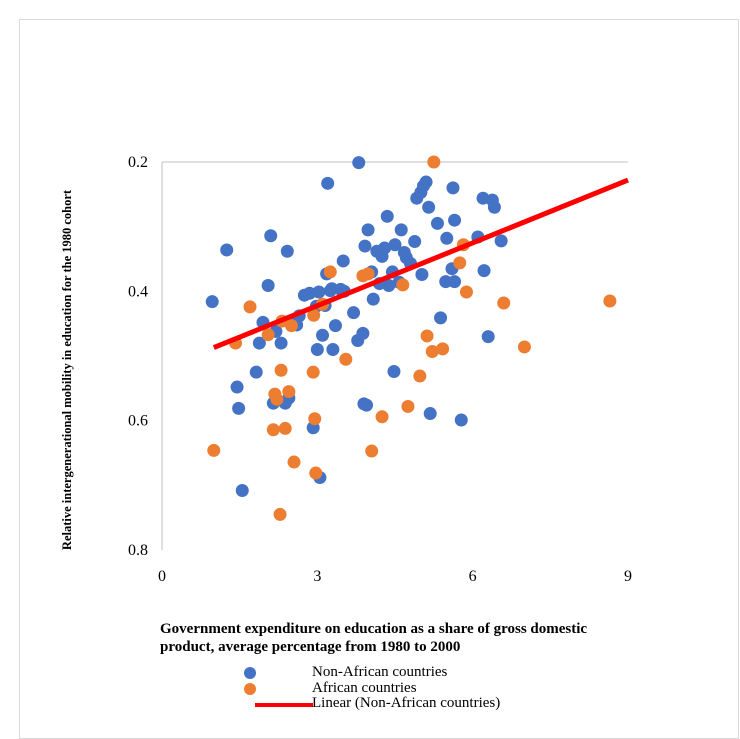 The width and height of the screenshot is (740, 739). Describe the element at coordinates (473, 576) in the screenshot. I see `x-tick-label: 6` at that location.